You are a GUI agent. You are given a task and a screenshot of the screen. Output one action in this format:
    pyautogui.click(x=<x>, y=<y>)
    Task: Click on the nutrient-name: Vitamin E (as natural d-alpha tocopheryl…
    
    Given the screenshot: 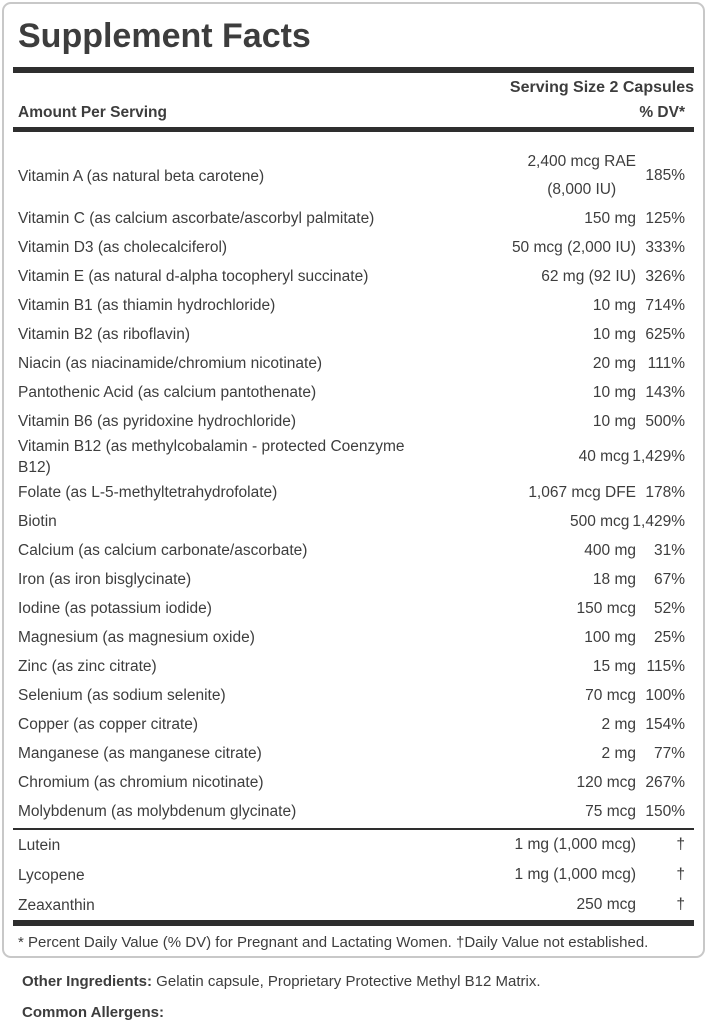 What is the action you would take?
    pyautogui.click(x=193, y=276)
    